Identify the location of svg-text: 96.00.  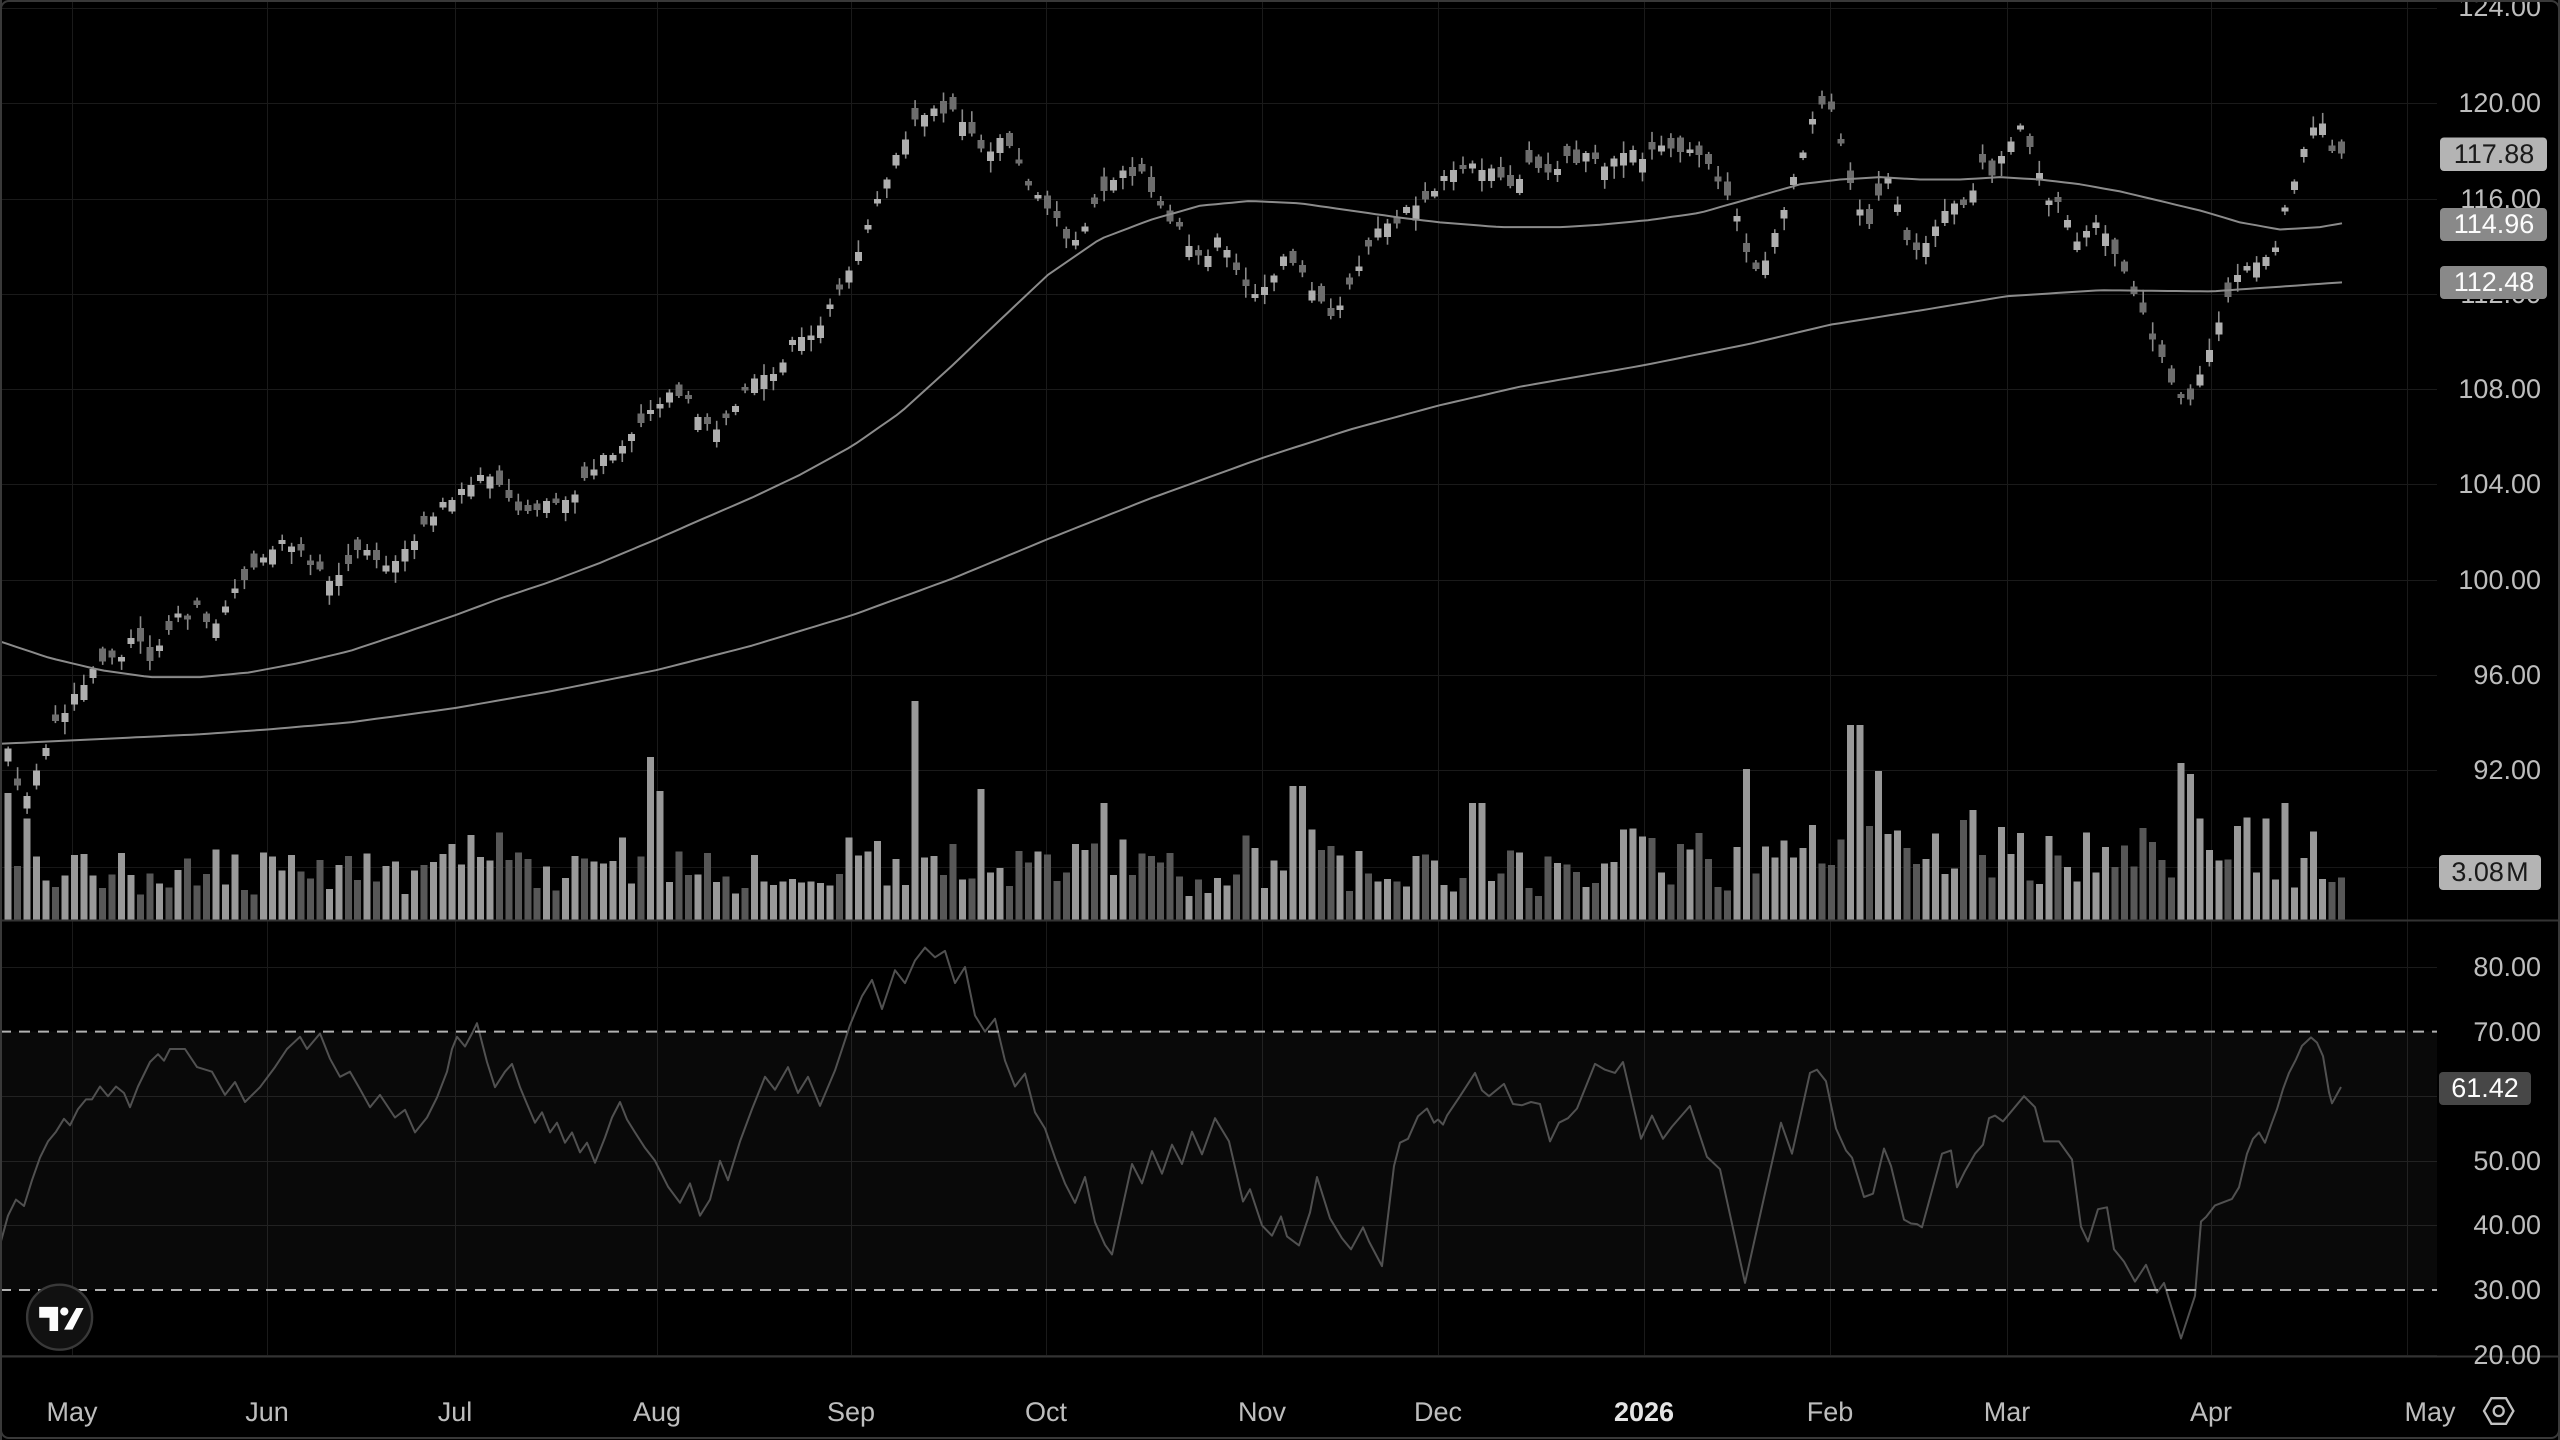
(2507, 675).